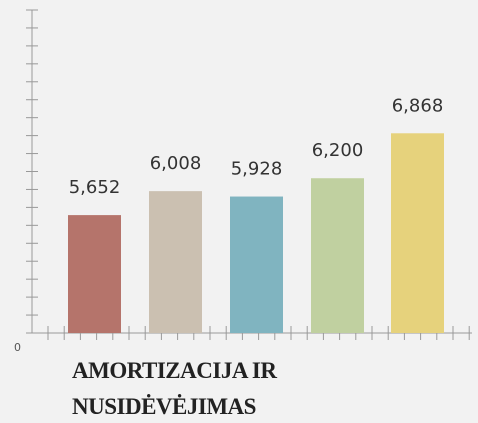 The image size is (478, 423). What do you see at coordinates (174, 370) in the screenshot?
I see `chart-title: AMORTIZACIJA IR` at bounding box center [174, 370].